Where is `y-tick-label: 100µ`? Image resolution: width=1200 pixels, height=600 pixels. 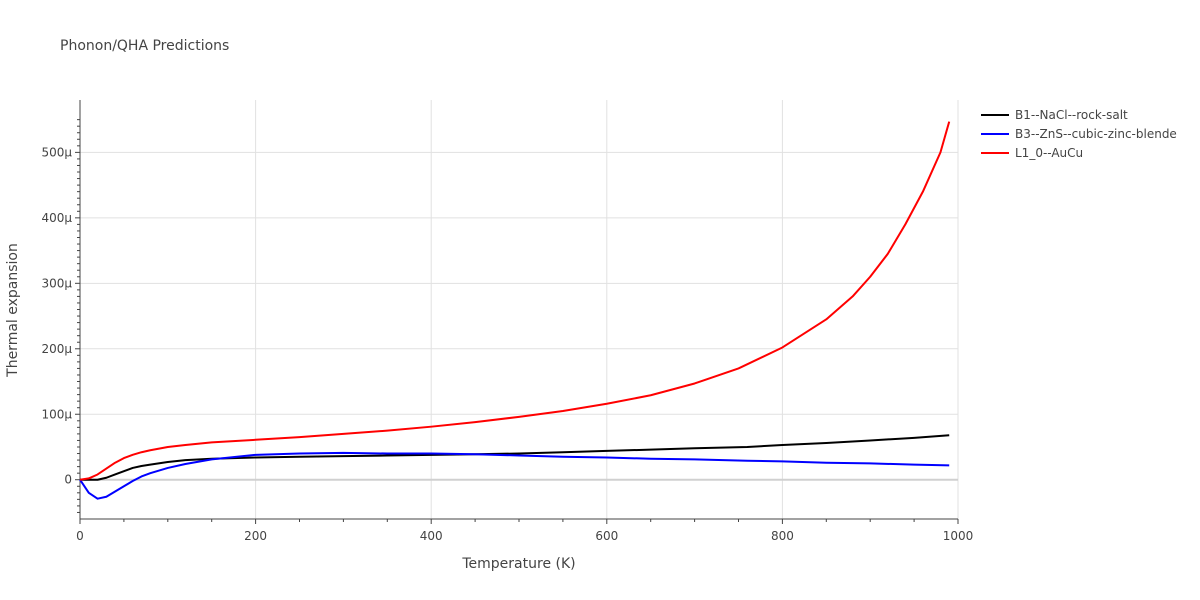
y-tick-label: 100µ is located at coordinates (56, 414).